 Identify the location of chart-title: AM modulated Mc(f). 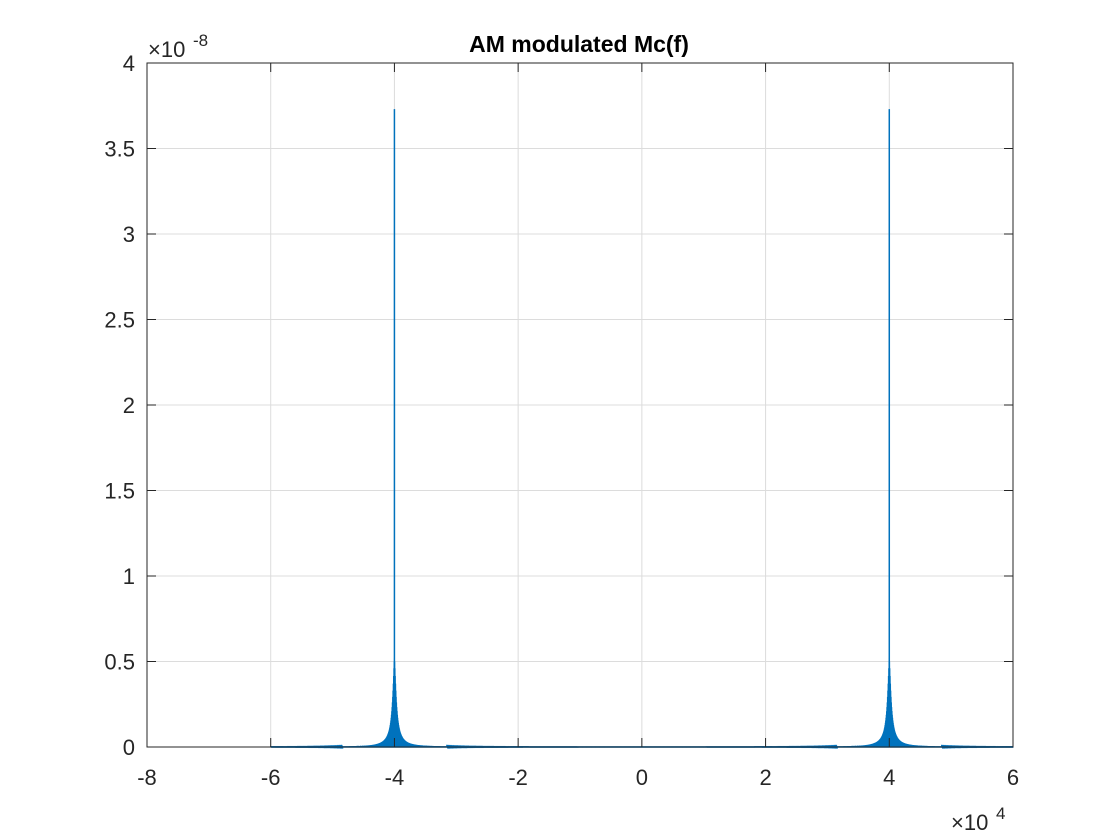
(579, 44).